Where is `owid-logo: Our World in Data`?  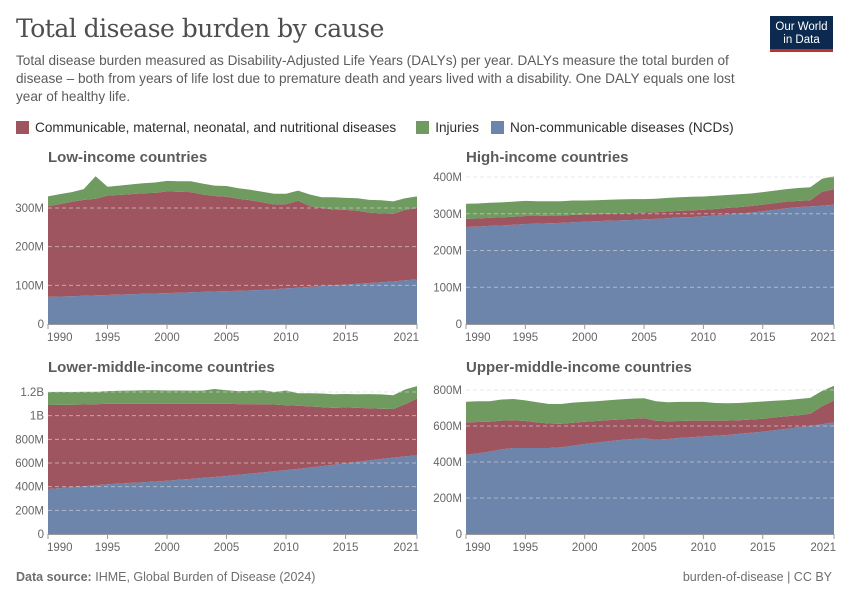
owid-logo: Our World in Data is located at coordinates (801, 34).